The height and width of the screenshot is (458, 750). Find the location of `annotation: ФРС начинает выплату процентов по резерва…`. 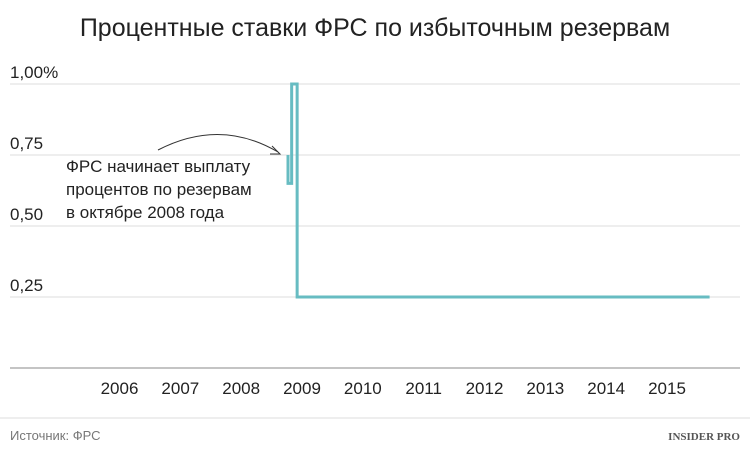

annotation: ФРС начинает выплату процентов по резерва… is located at coordinates (159, 189).